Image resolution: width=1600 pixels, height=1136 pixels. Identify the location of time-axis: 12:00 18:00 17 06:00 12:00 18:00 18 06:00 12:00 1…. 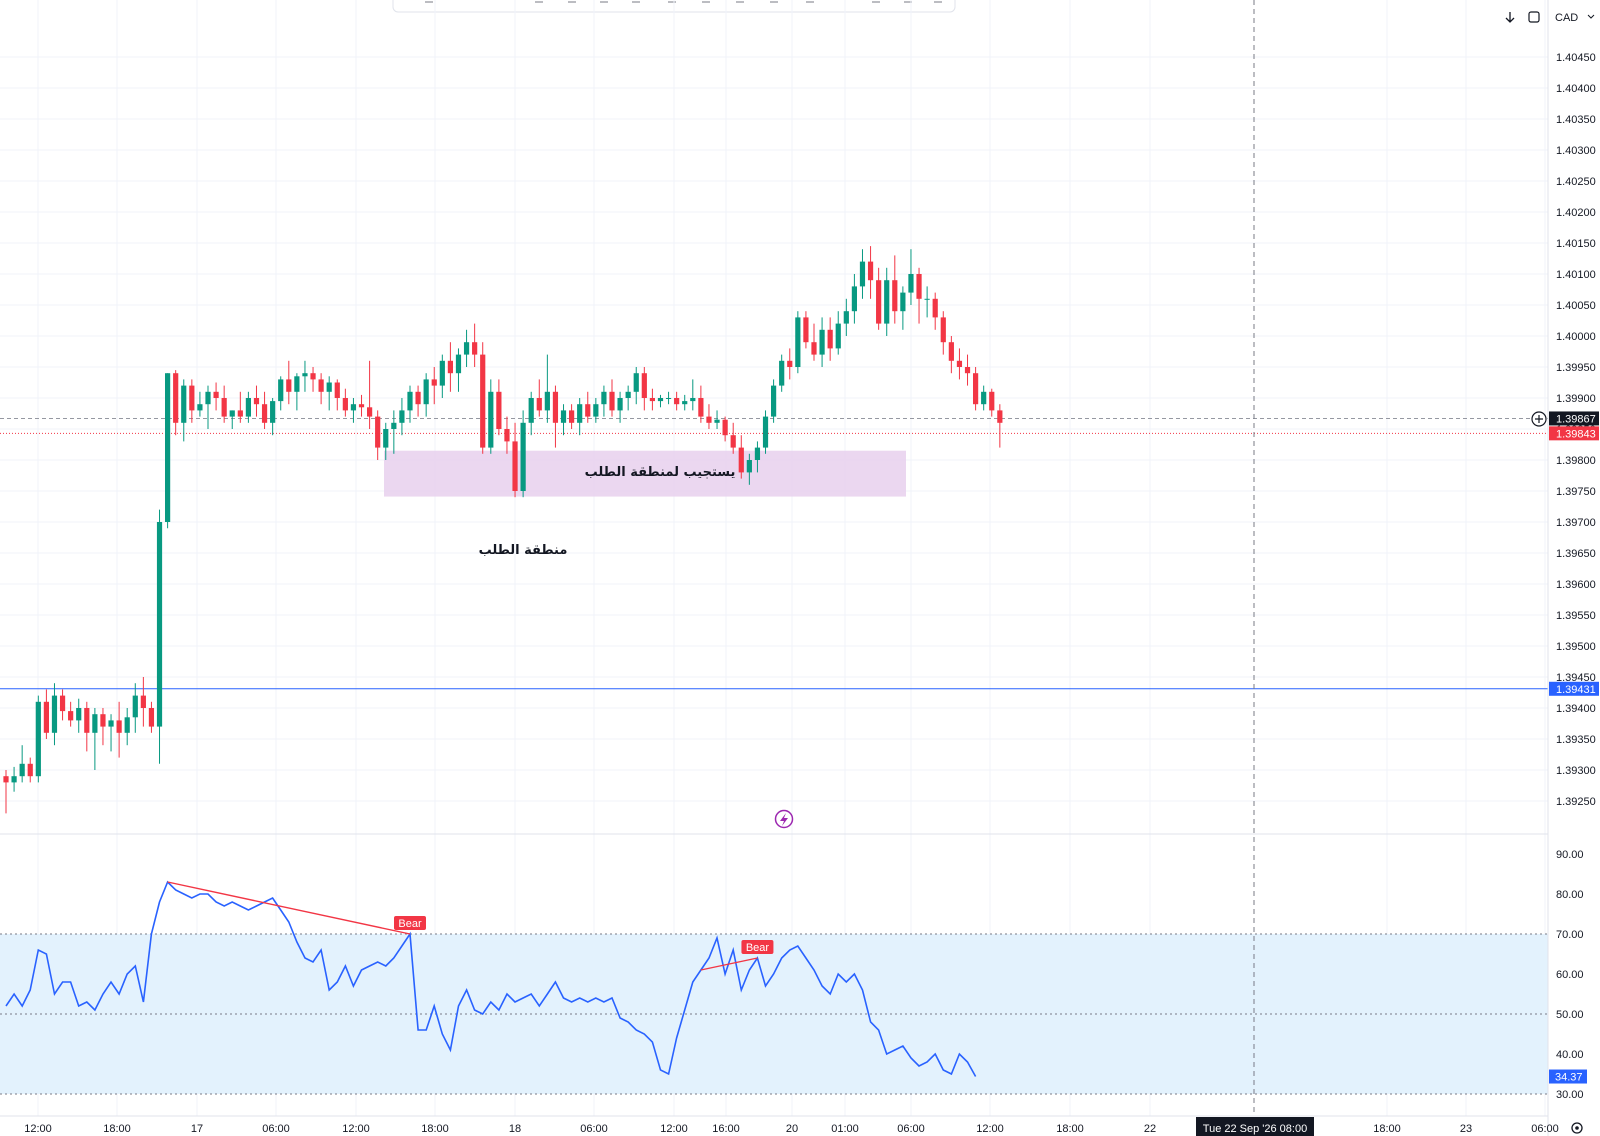
(791, 1129).